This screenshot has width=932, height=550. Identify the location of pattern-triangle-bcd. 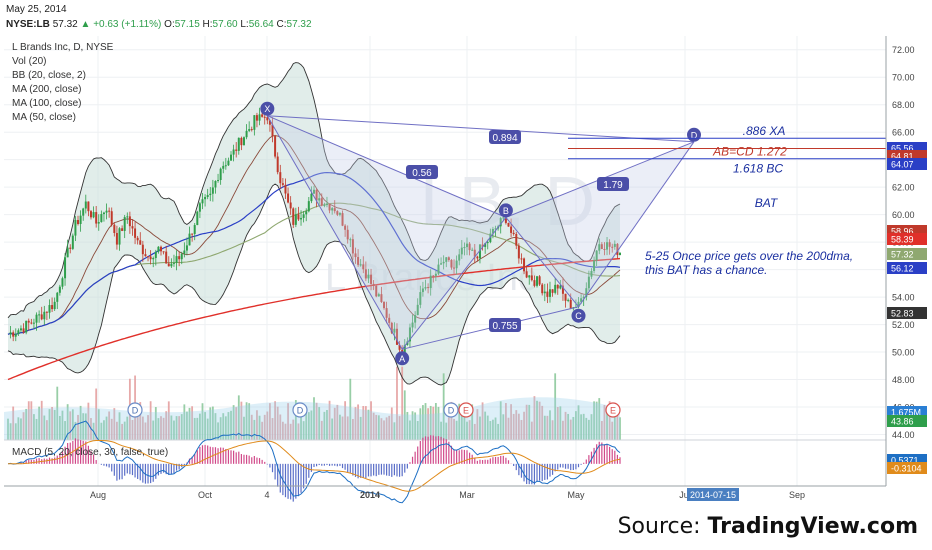
(599, 224).